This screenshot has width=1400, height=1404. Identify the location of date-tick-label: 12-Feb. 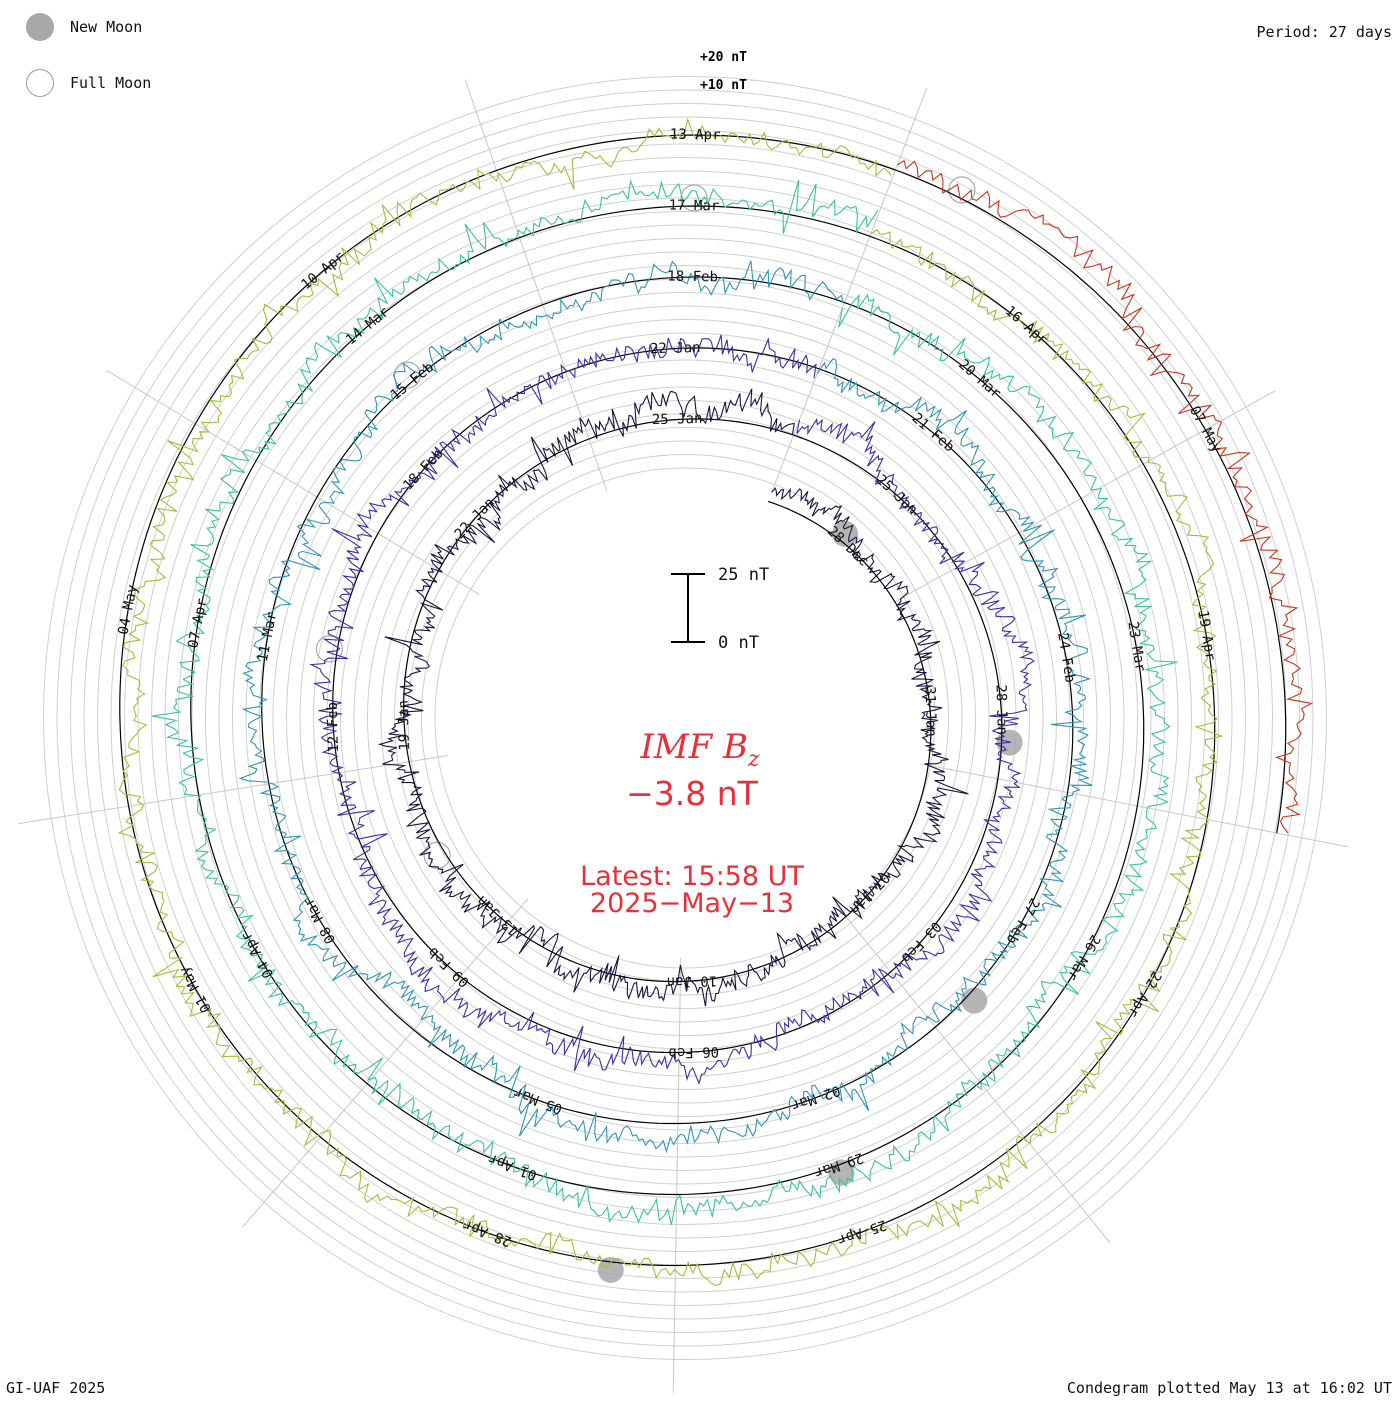
(333, 727).